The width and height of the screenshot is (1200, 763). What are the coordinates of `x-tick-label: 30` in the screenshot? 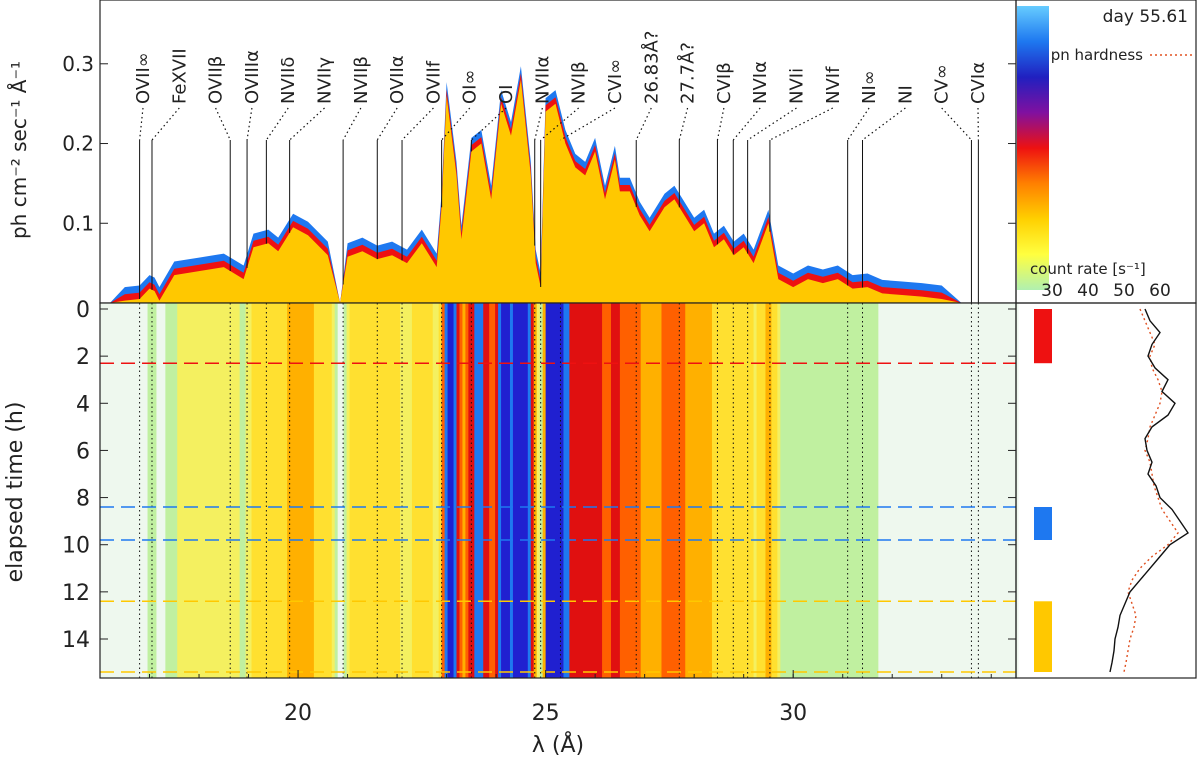 It's located at (793, 713).